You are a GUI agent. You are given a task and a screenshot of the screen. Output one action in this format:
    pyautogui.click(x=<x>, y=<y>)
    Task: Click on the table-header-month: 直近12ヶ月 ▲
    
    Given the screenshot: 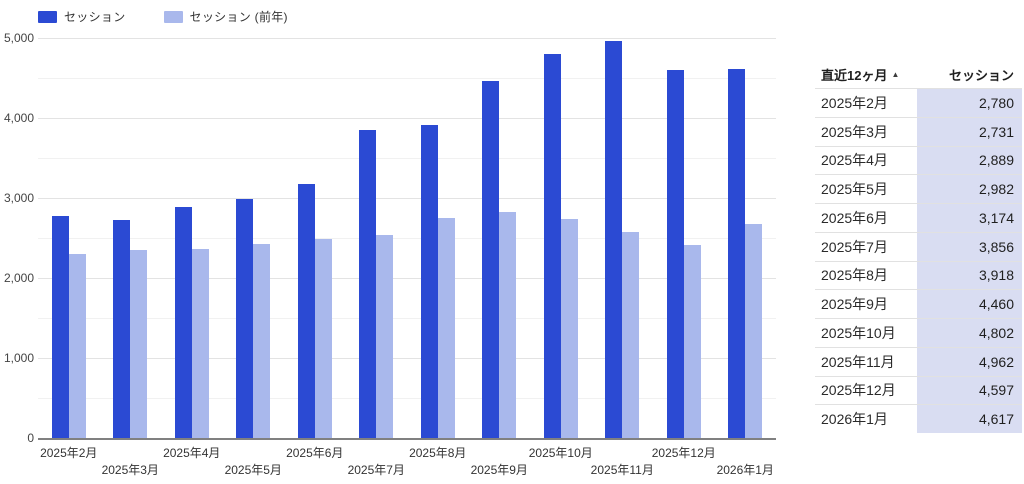 What is the action you would take?
    pyautogui.click(x=866, y=74)
    